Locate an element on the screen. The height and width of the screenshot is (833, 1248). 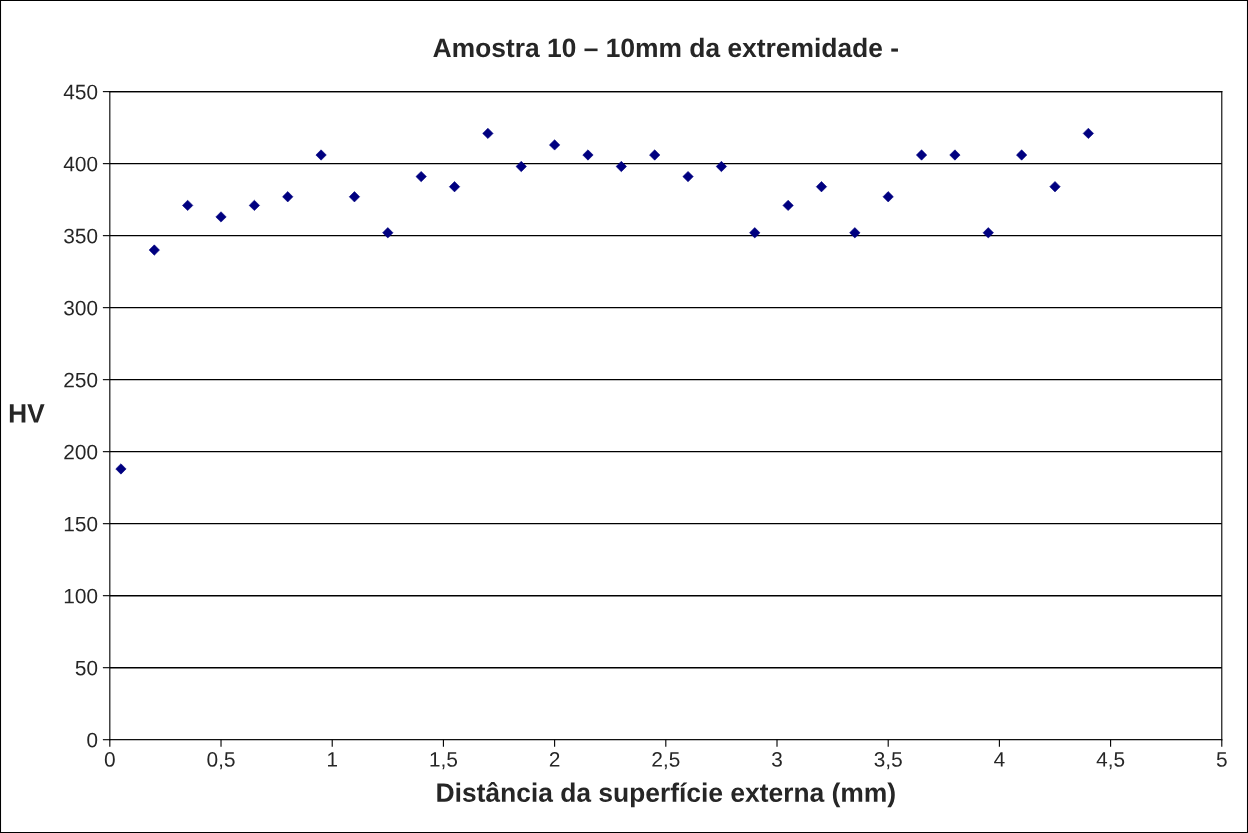
y-axis-title: HV is located at coordinates (27, 413).